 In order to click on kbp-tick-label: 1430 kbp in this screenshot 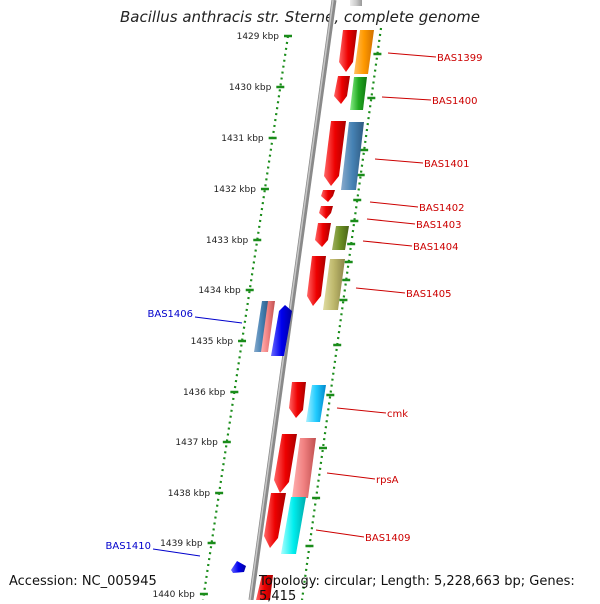, I will do `click(250, 88)`.